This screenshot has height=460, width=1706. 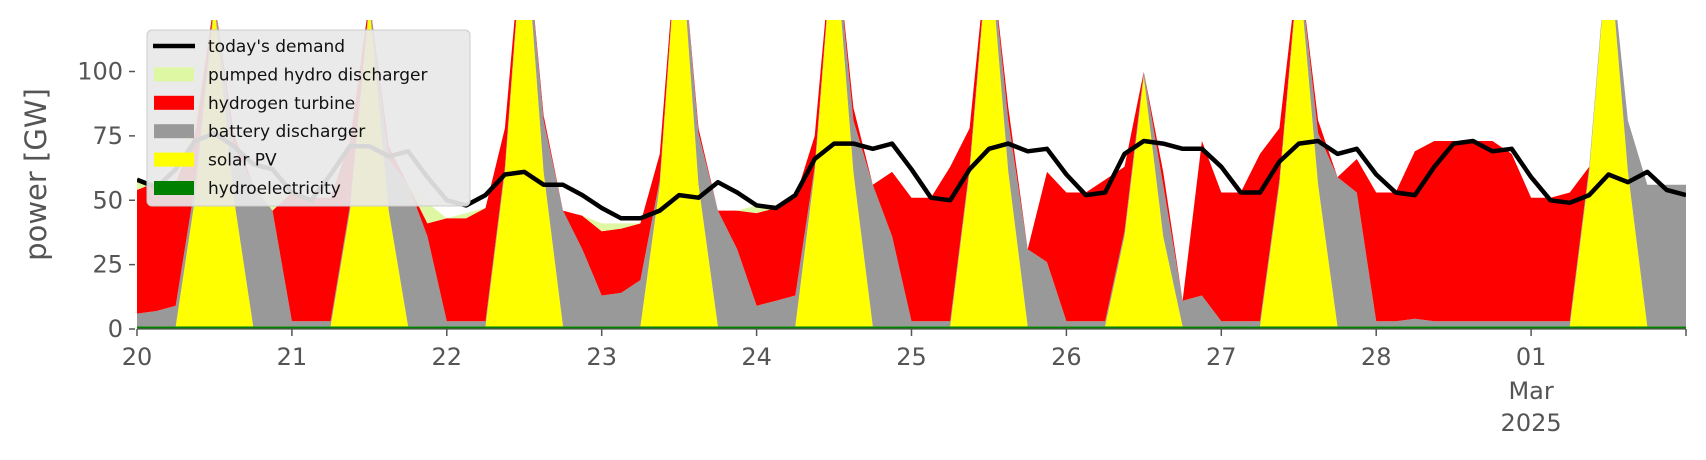 What do you see at coordinates (911, 327) in the screenshot?
I see `area-hydroelectricity` at bounding box center [911, 327].